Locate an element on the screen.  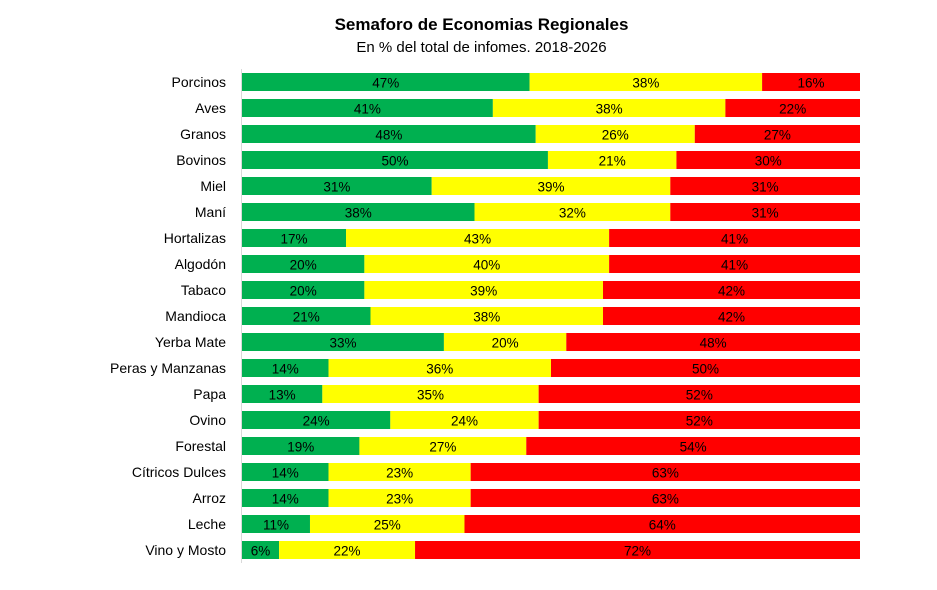
category-label: Mandioca is located at coordinates (195, 316).